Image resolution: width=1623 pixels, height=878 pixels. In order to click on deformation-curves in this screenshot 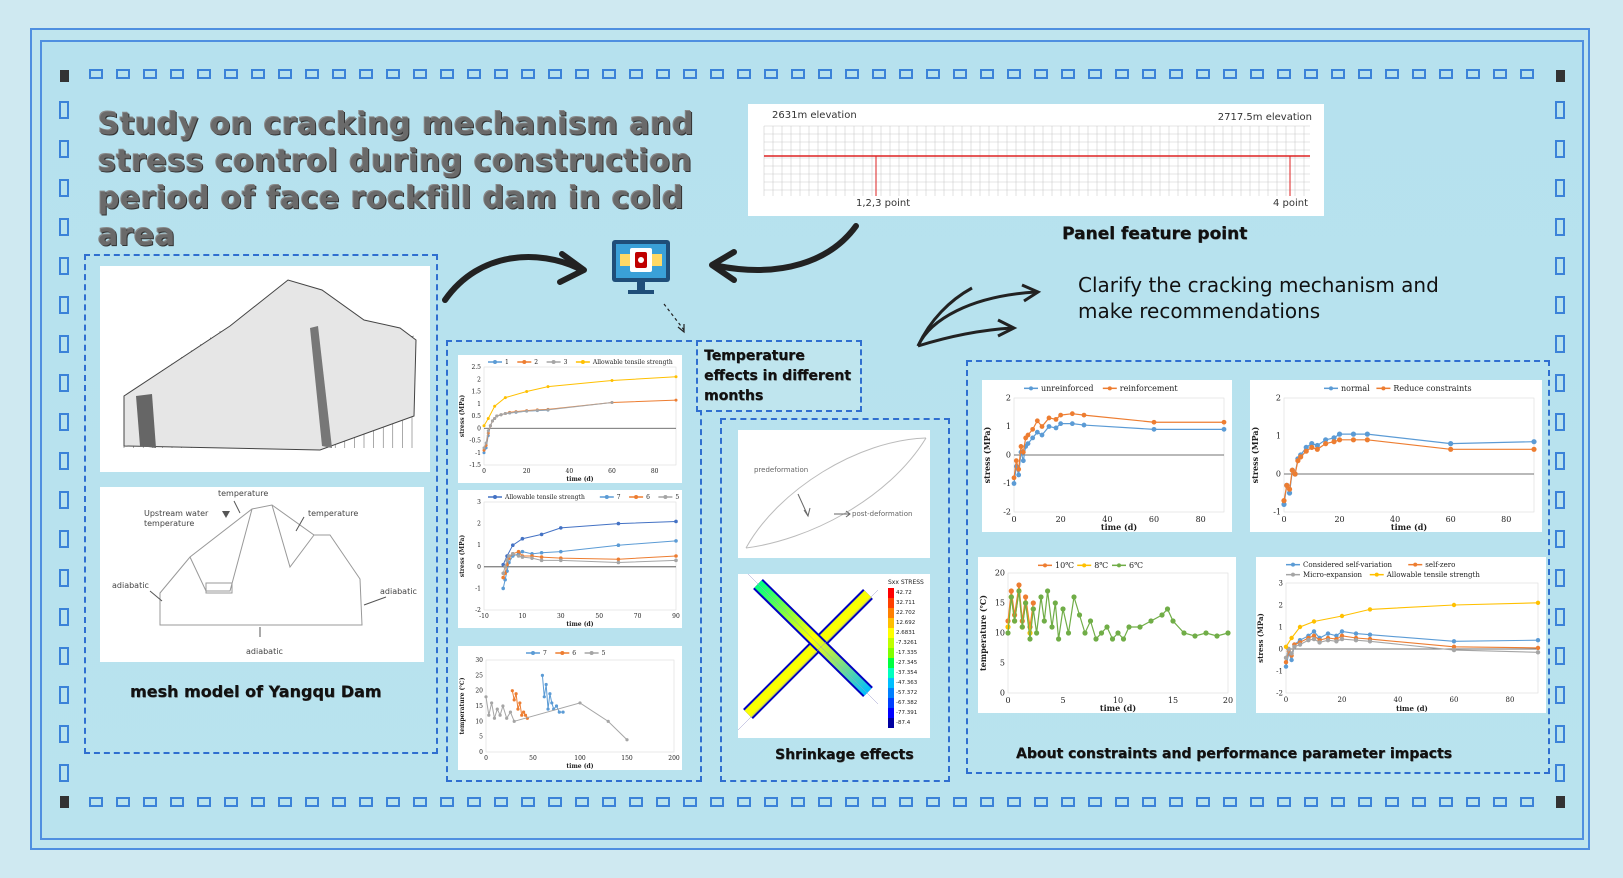, I will do `click(836, 493)`.